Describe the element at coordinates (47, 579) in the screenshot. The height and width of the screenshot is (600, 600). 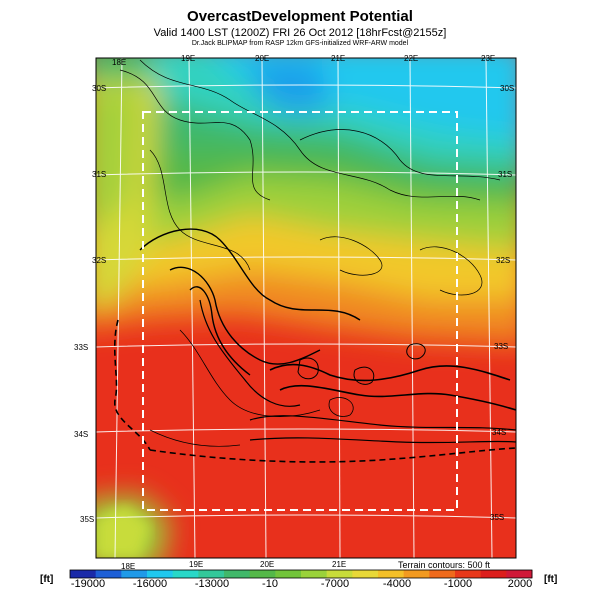
I see `colorbar-unit-left: [ft]` at that location.